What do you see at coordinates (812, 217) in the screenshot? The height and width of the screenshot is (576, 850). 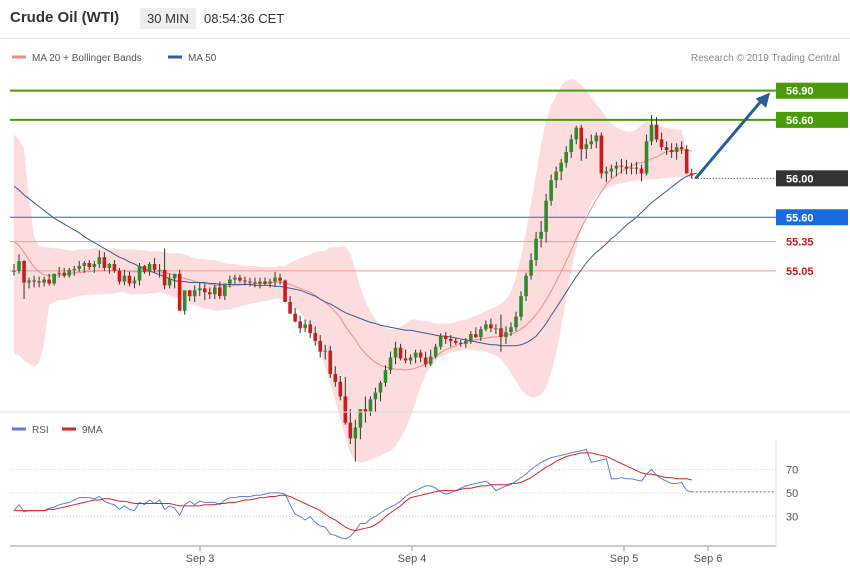 I see `level-tag-55.60` at bounding box center [812, 217].